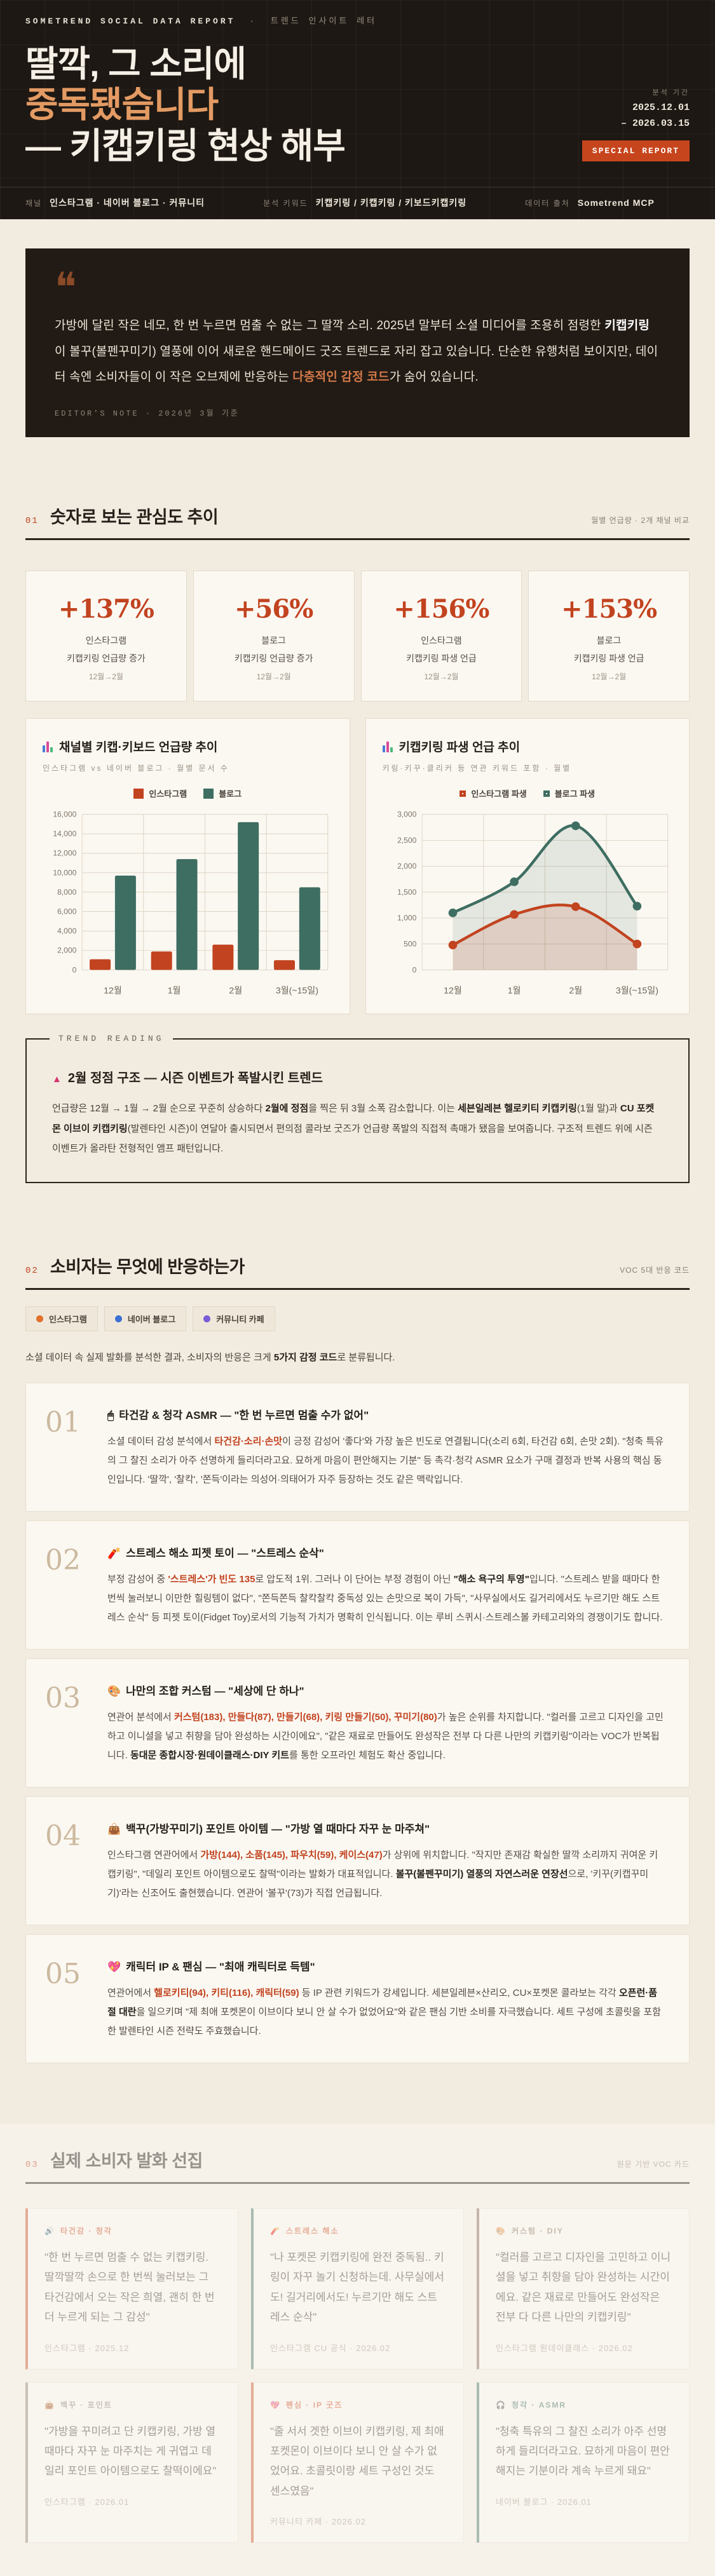 This screenshot has height=2576, width=715. Describe the element at coordinates (145, 1318) in the screenshot. I see `chip-naver-blog: 네이버 블로그` at that location.